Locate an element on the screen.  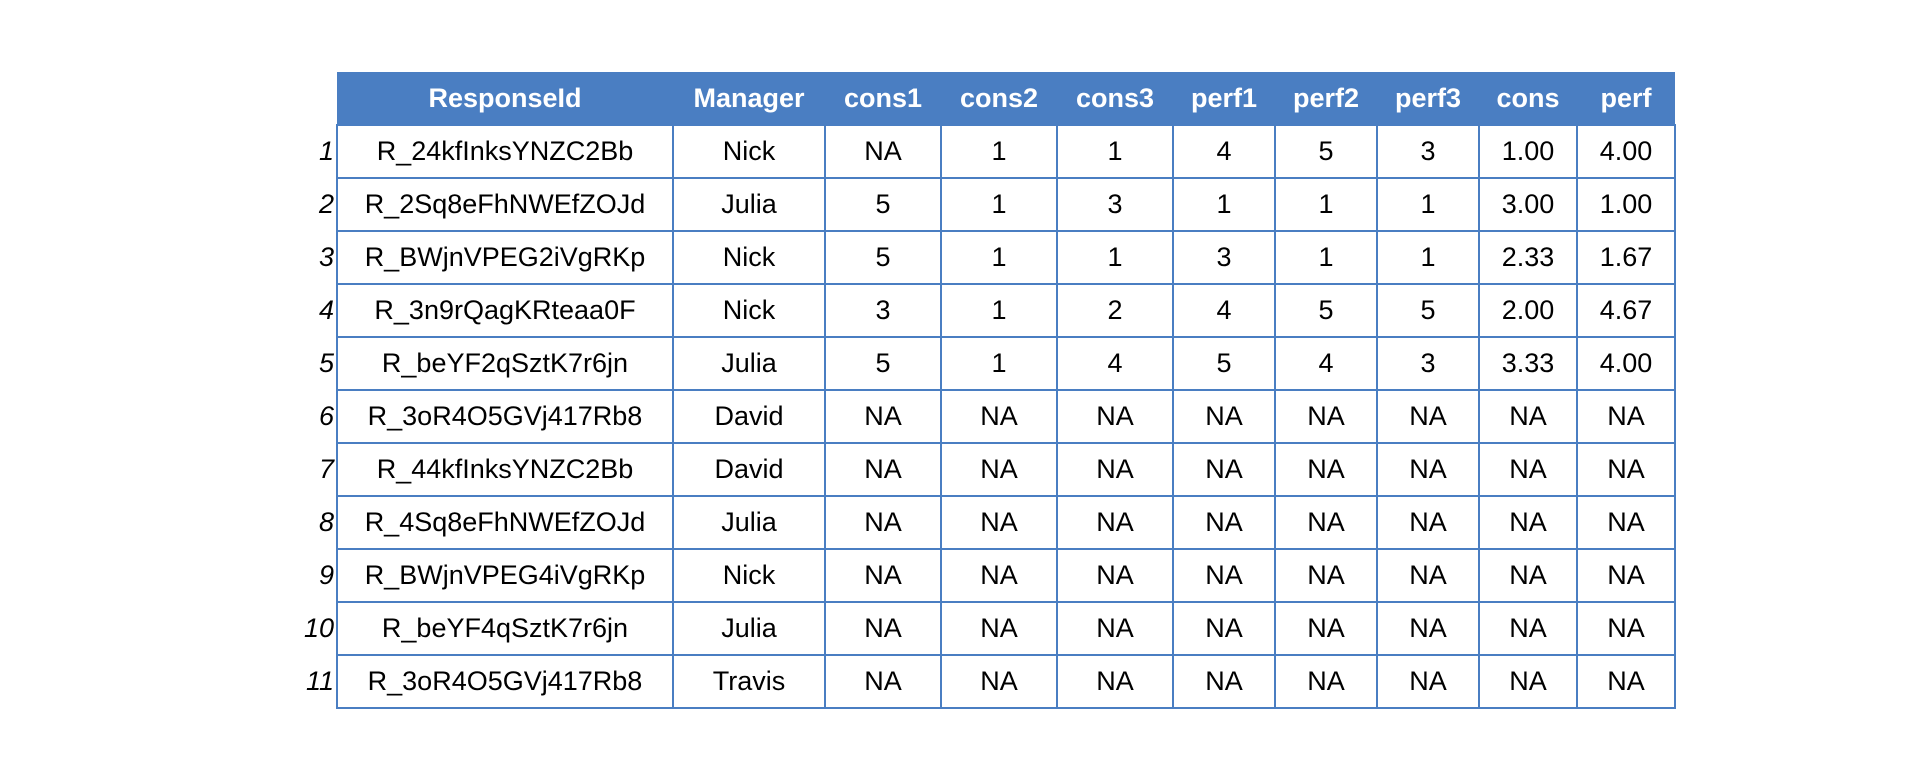
table-cell: R_beYF2qSztK7r6jn is located at coordinates (505, 363).